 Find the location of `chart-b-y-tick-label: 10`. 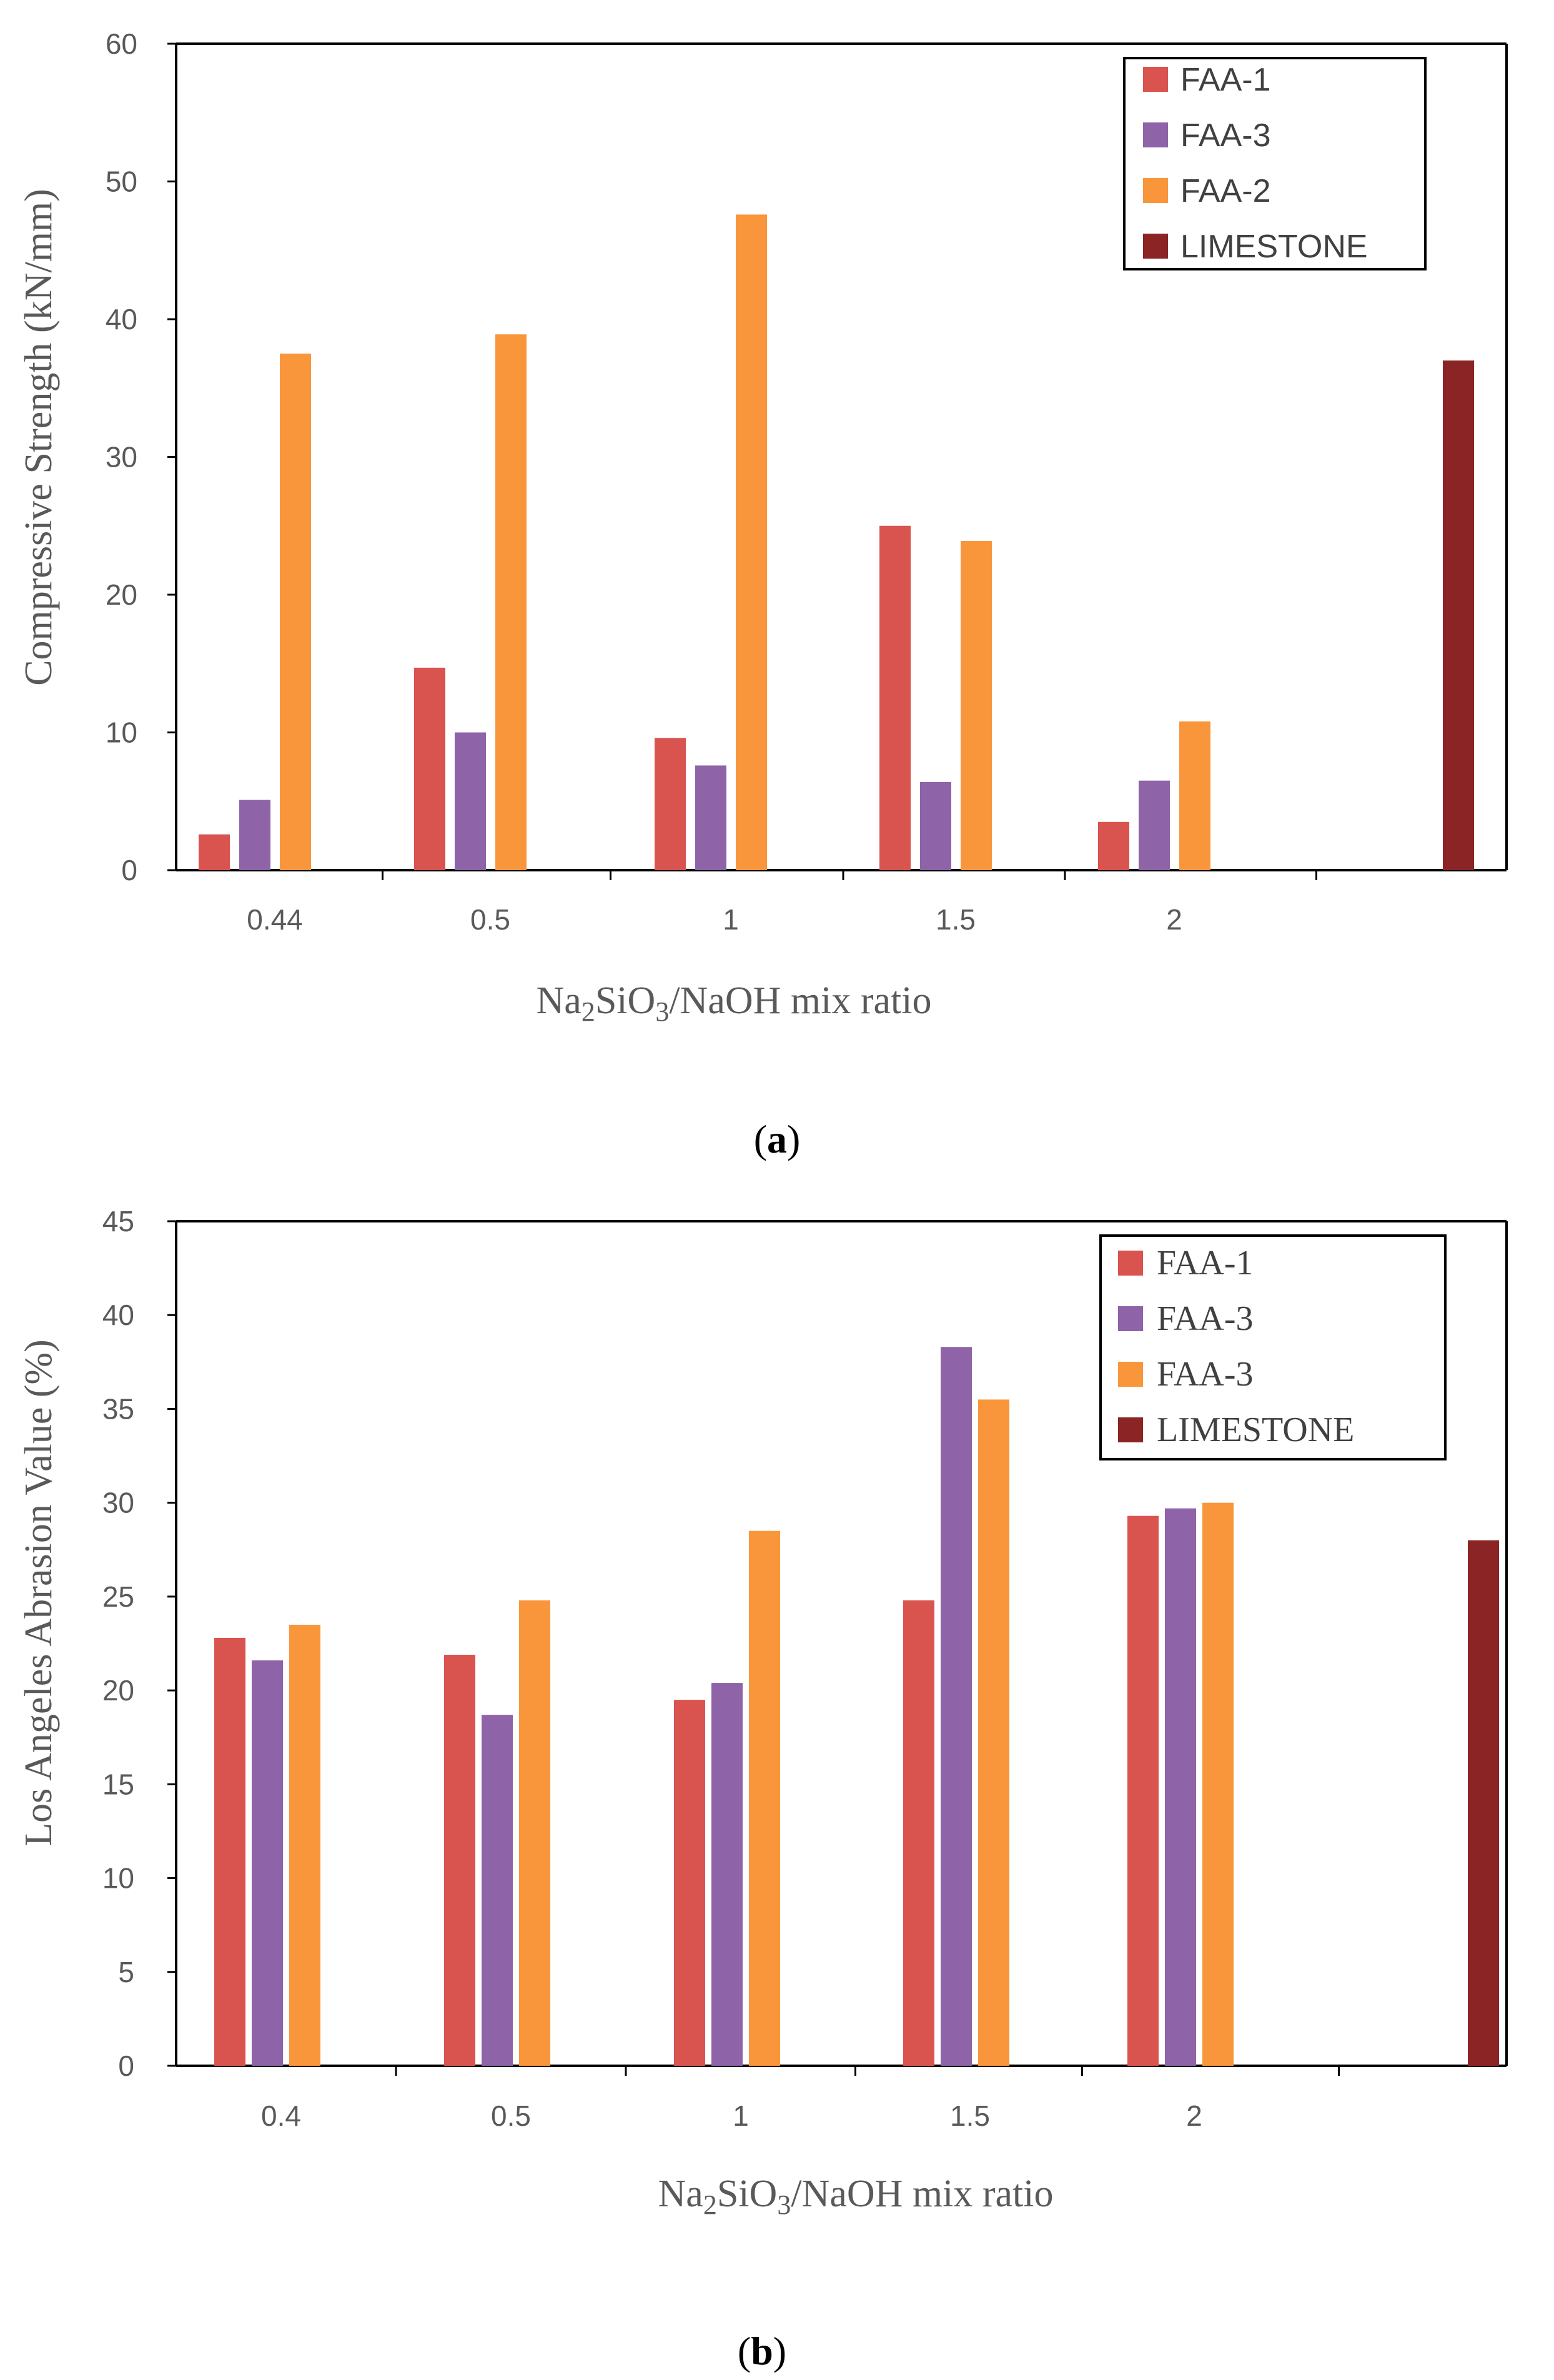

chart-b-y-tick-label: 10 is located at coordinates (118, 1878).